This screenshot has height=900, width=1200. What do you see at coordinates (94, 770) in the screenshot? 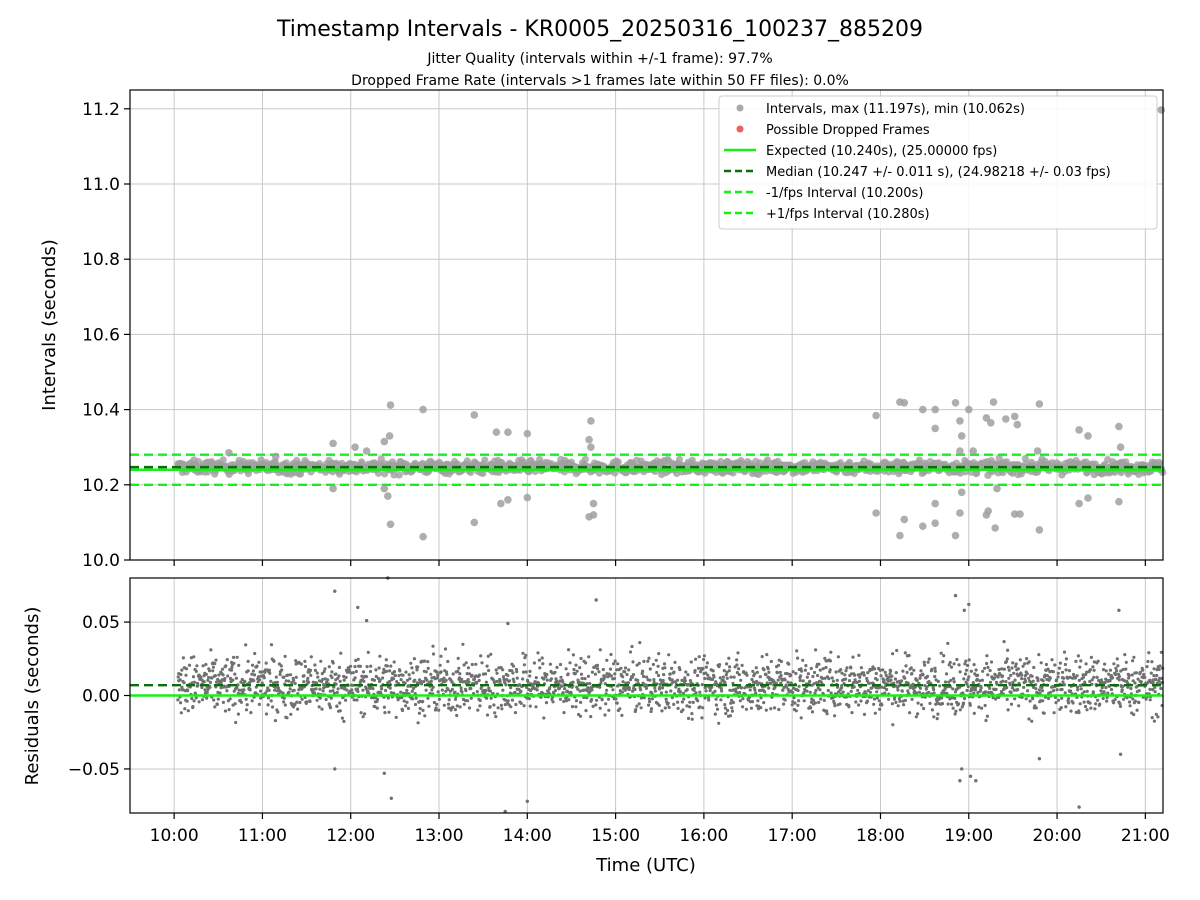
I see `y-tick-label: −0.05` at bounding box center [94, 770].